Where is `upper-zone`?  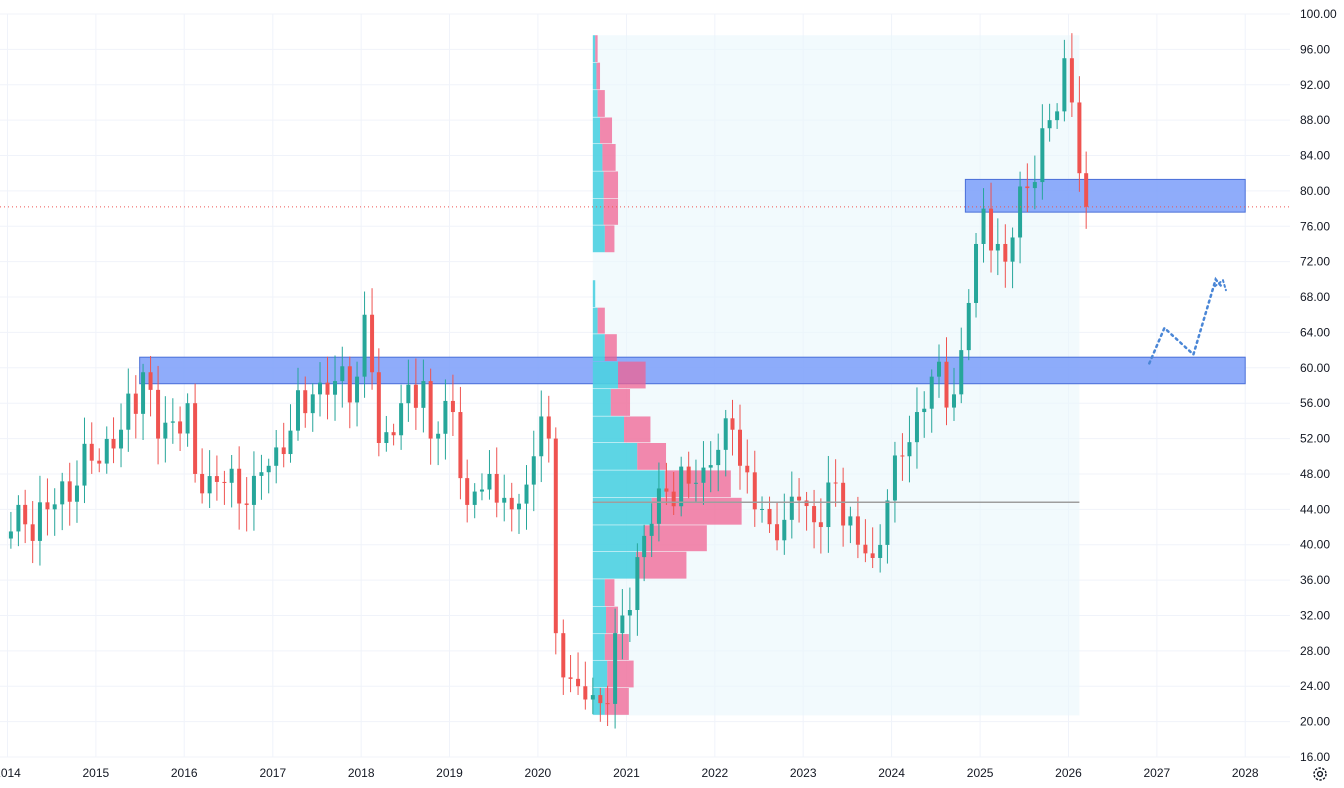
upper-zone is located at coordinates (1105, 195).